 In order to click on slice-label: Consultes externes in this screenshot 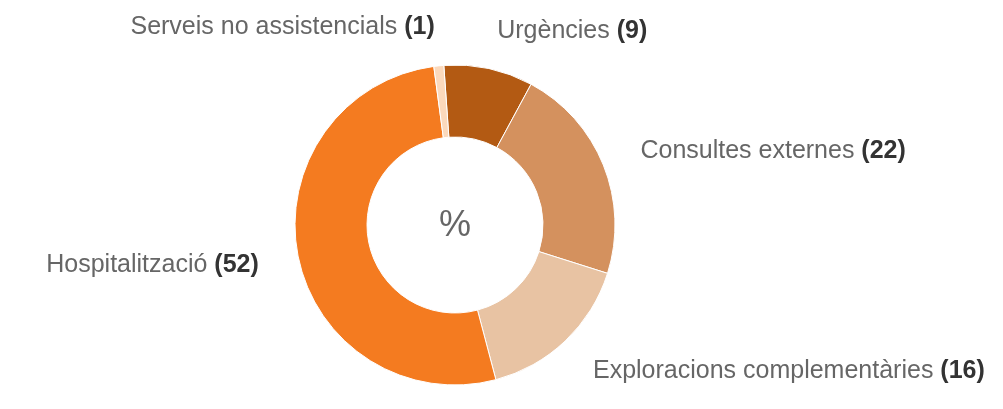, I will do `click(747, 149)`.